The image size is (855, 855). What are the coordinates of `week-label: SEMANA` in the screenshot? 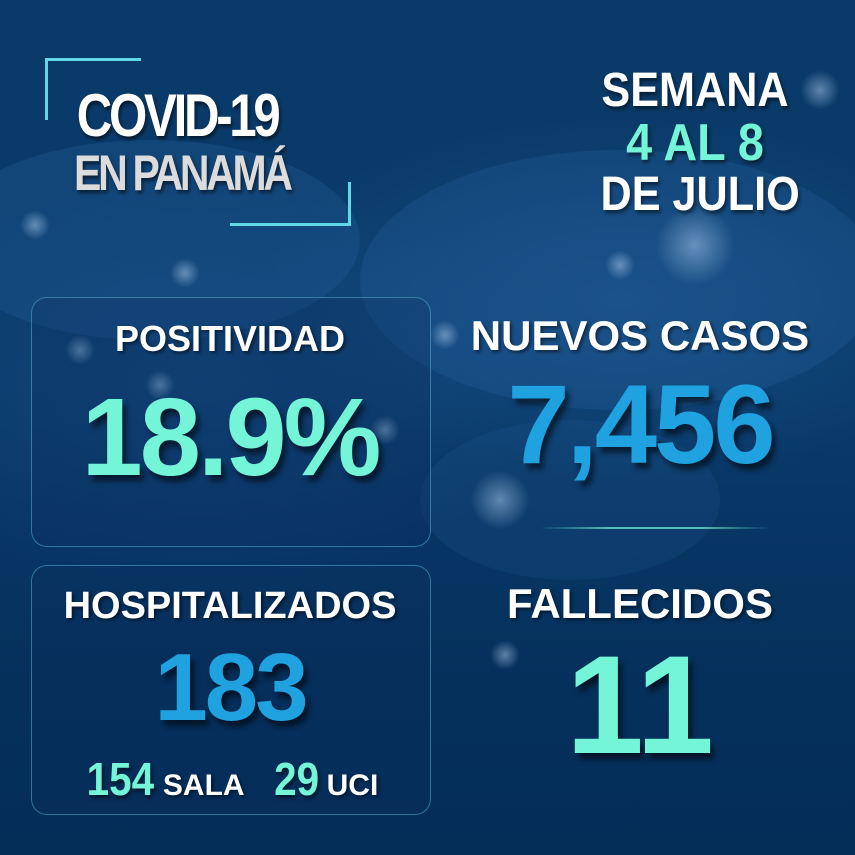 It's located at (695, 90).